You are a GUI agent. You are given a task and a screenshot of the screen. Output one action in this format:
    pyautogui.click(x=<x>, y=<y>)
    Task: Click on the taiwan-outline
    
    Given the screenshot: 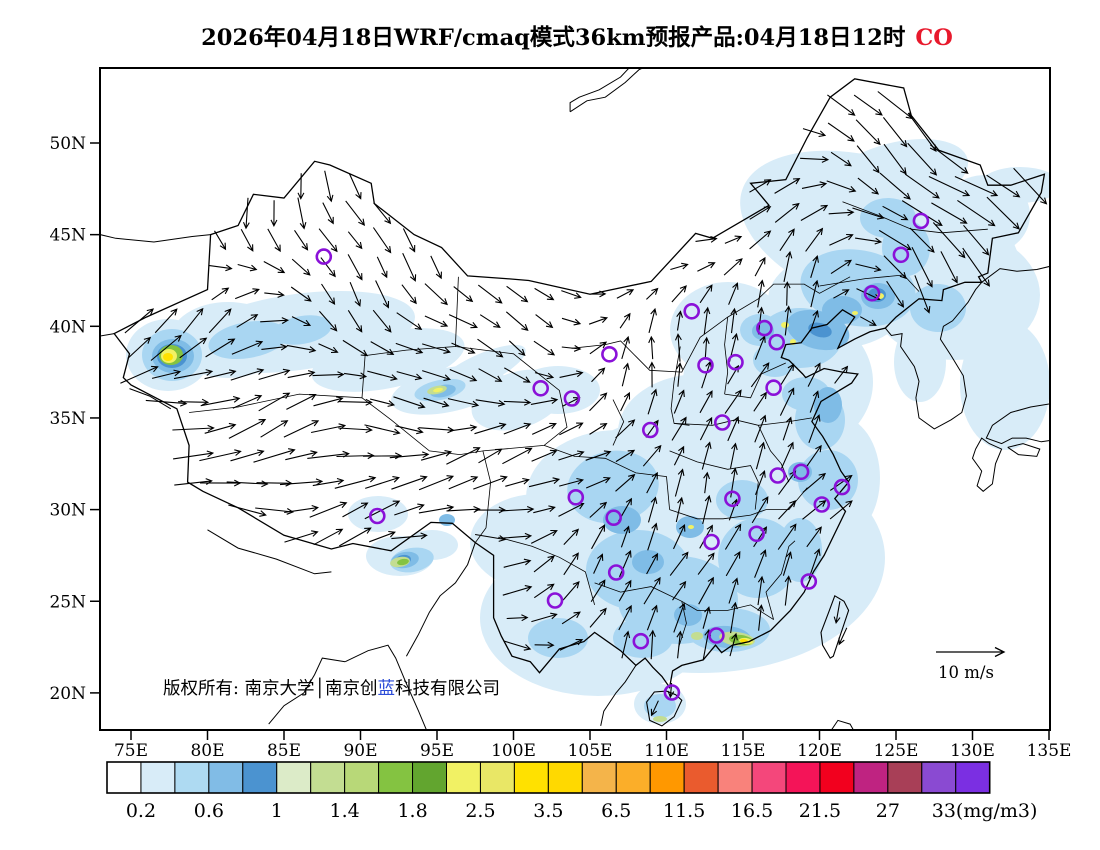 What is the action you would take?
    pyautogui.click(x=835, y=626)
    